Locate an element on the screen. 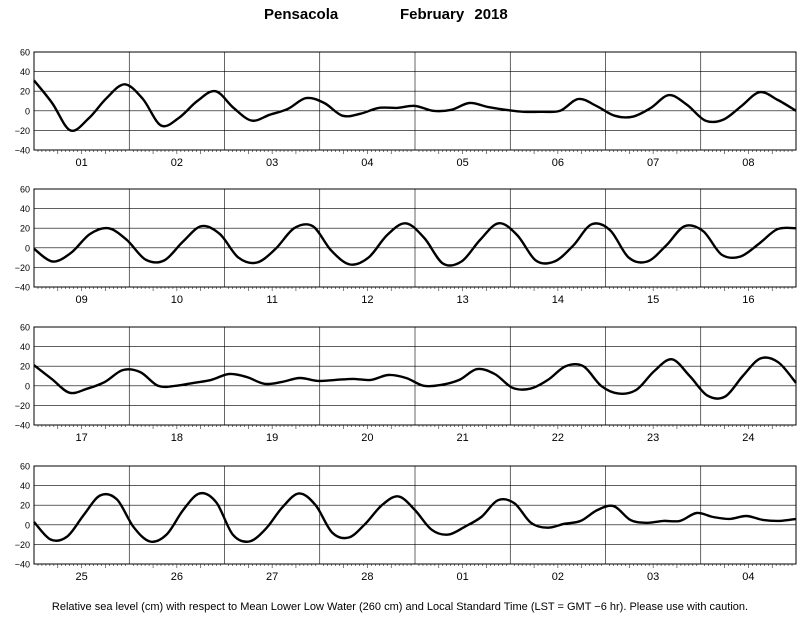 The image size is (800, 618). day-label: 25 is located at coordinates (82, 577).